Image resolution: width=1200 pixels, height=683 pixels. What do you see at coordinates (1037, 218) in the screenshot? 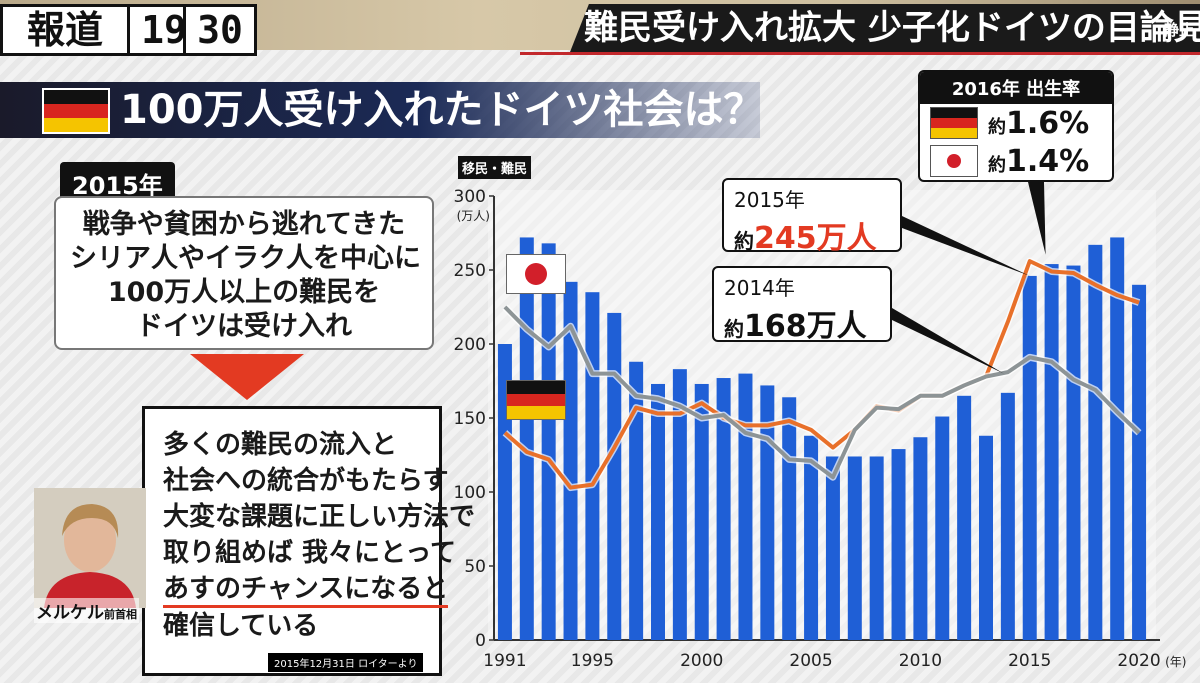
I see `birthrate-pointer` at bounding box center [1037, 218].